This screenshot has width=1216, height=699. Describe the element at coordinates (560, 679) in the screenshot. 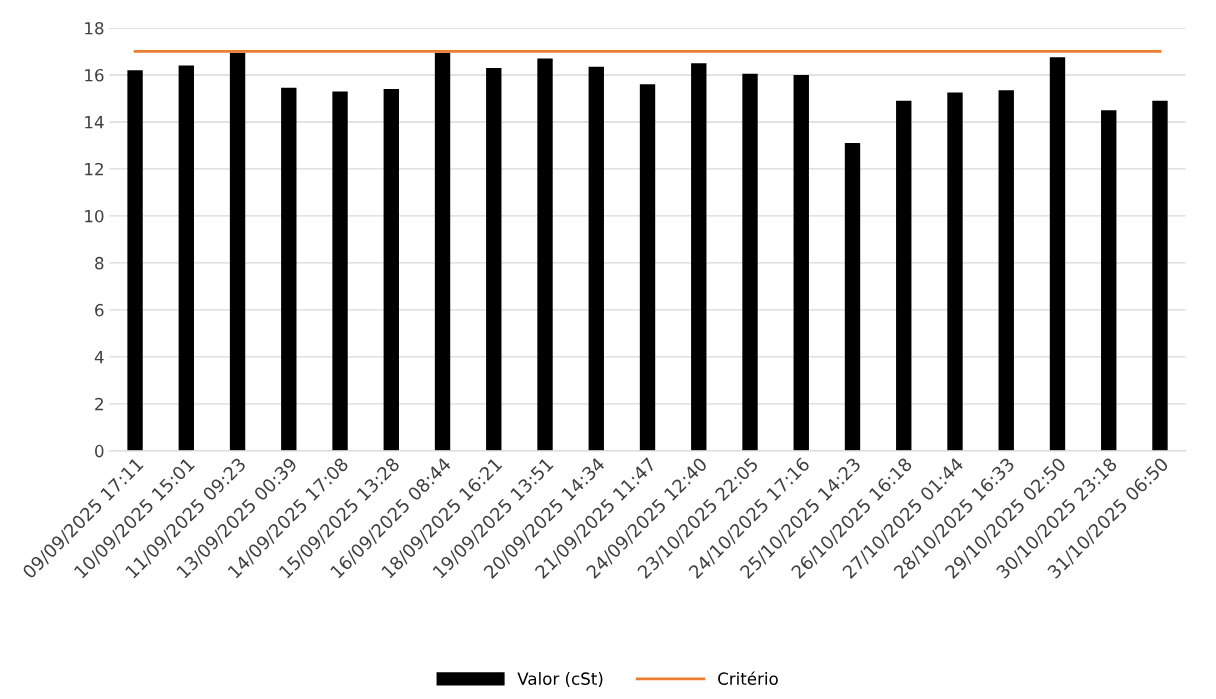

I see `legend-label: Valor (cSt)` at that location.